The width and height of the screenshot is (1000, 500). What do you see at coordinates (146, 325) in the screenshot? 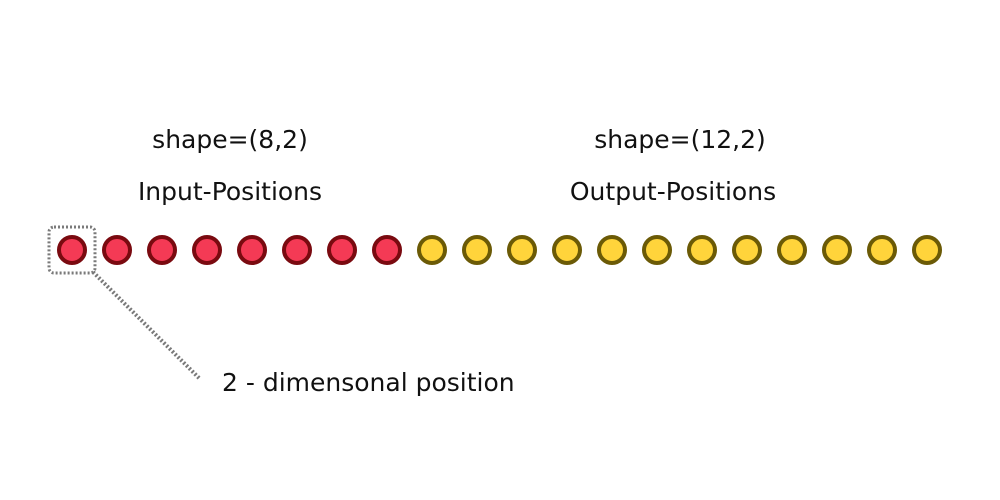
I see `callout-connector-line` at bounding box center [146, 325].